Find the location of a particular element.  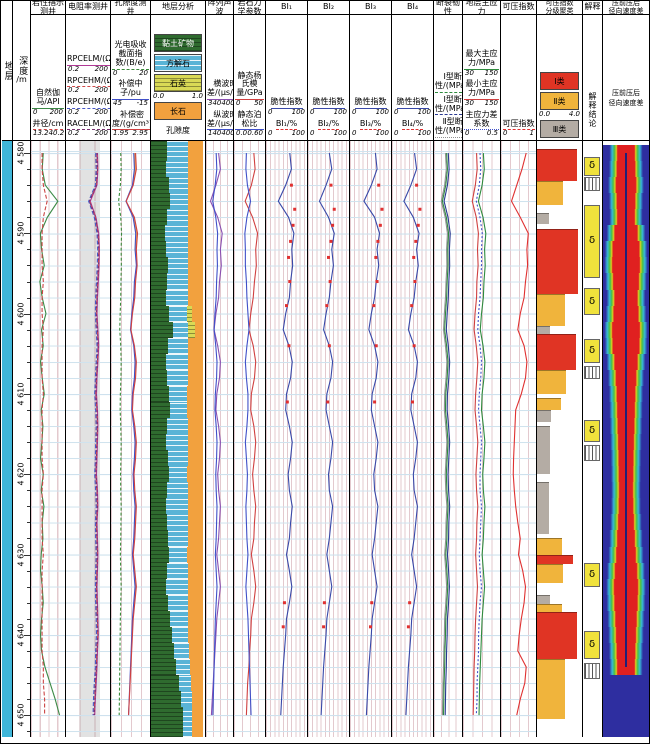

curve-ym is located at coordinates (251, 434).